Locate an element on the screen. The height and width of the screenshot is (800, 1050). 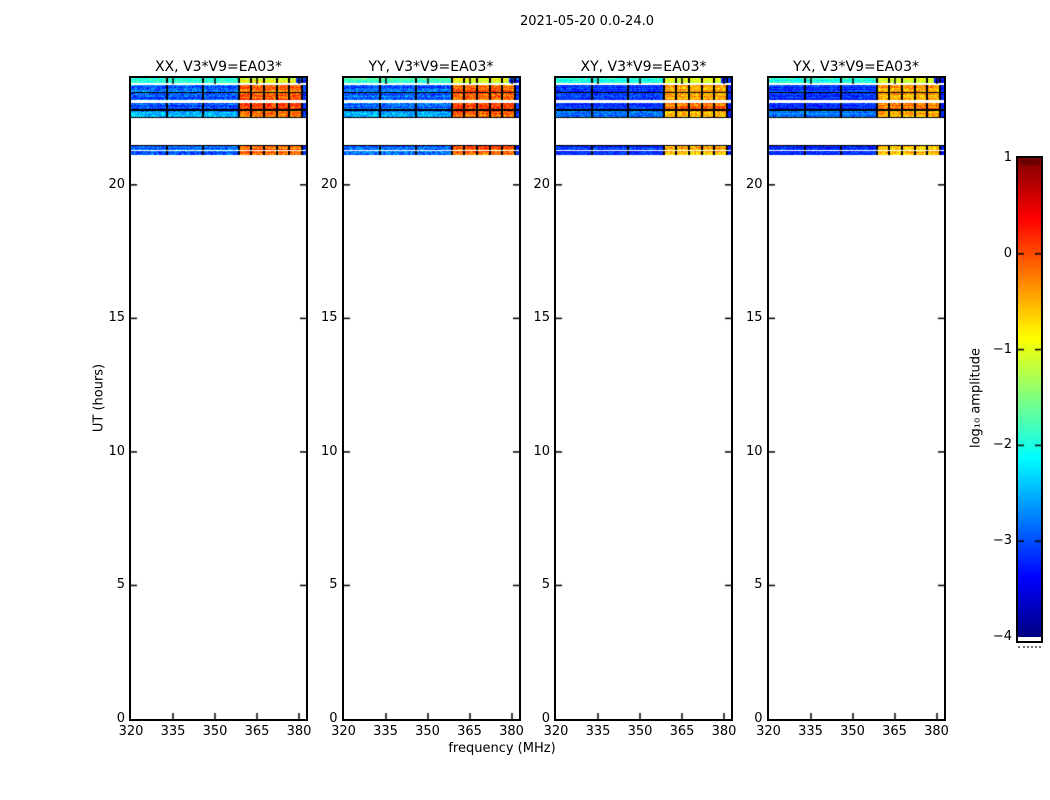
panel-title: YX, V3*V9=EA03* is located at coordinates (856, 67).